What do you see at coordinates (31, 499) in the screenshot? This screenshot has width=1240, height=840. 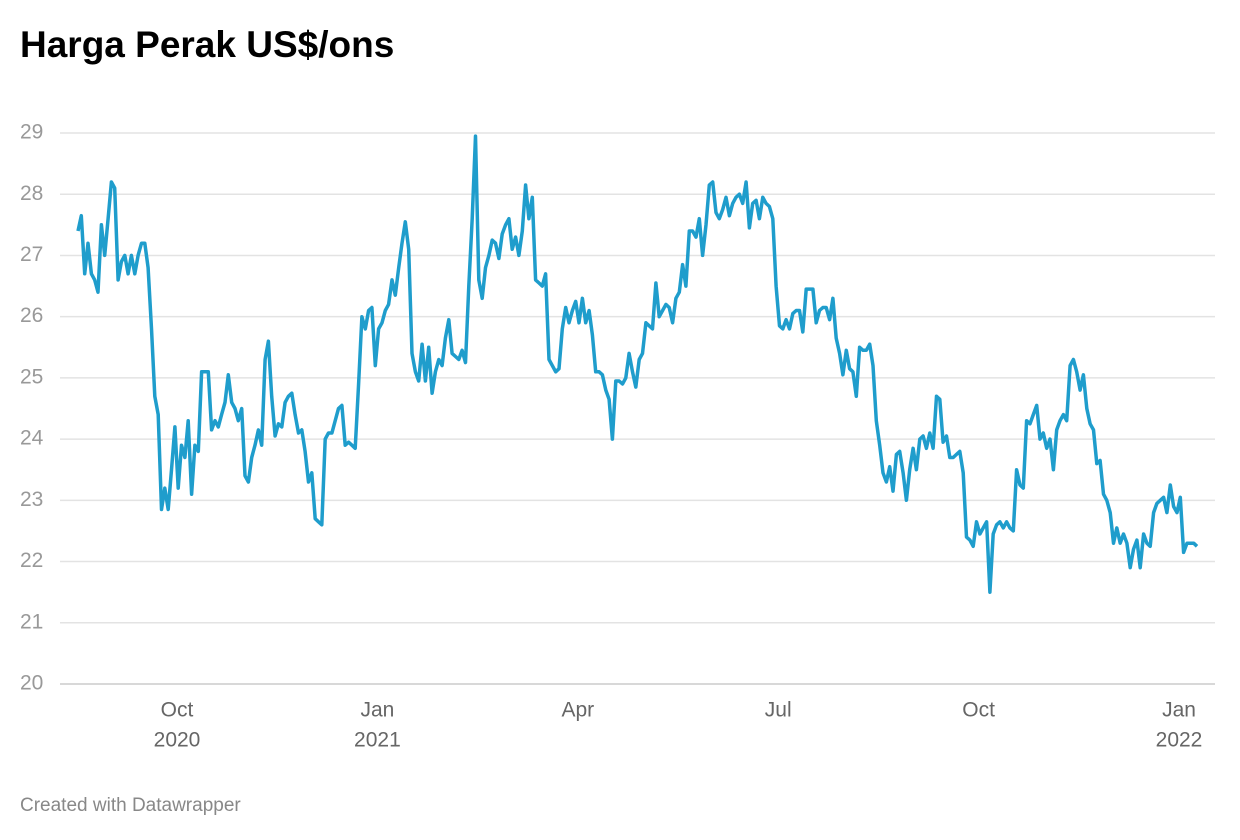 I see `y-tick-label: 23` at bounding box center [31, 499].